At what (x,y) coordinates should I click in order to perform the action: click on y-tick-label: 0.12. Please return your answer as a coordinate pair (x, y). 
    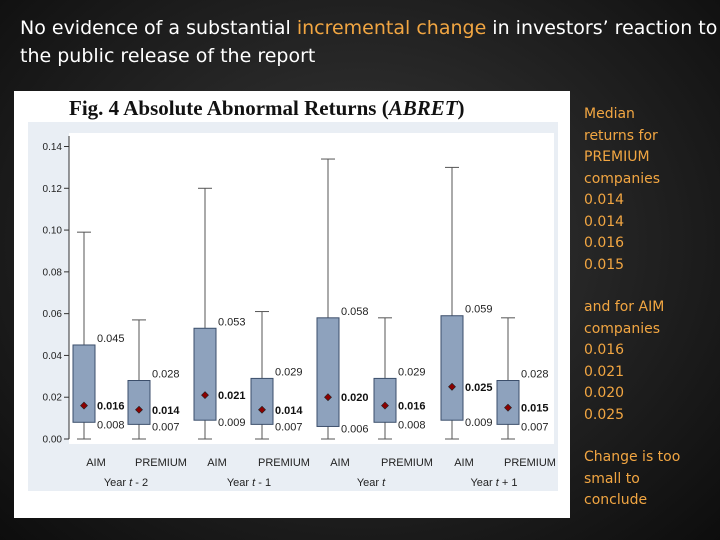
    Looking at the image, I should click on (53, 189).